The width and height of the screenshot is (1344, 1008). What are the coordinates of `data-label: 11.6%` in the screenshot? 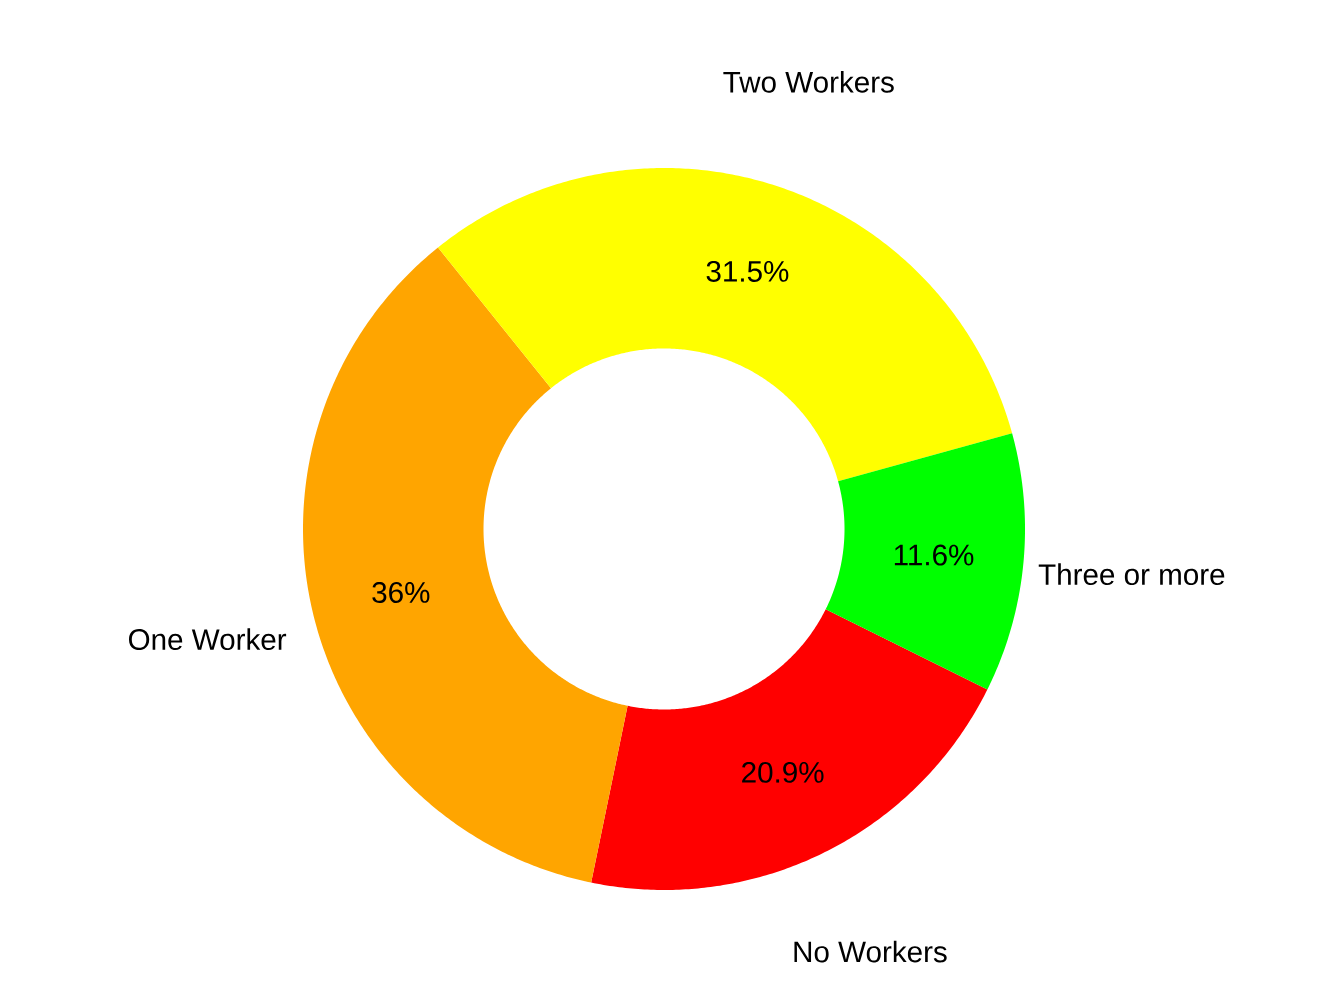 It's located at (934, 555).